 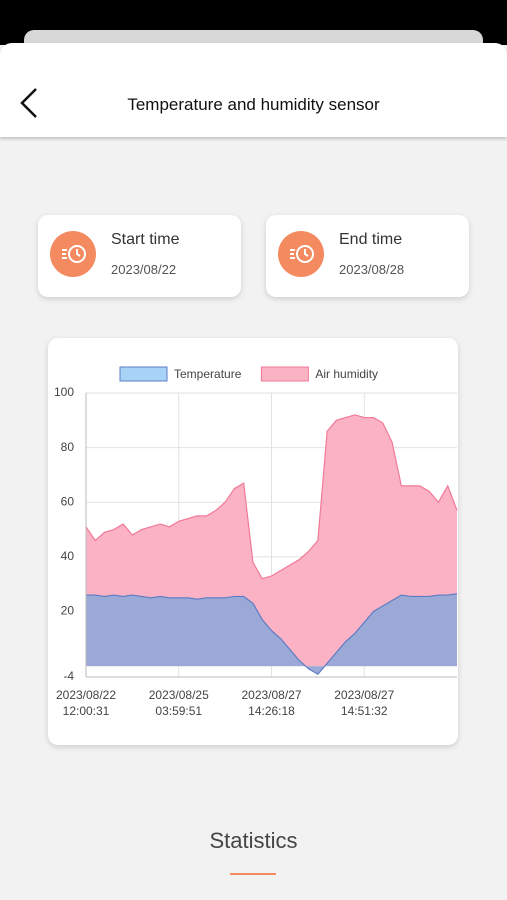 I want to click on card-value: 2023/08/28, so click(x=372, y=269).